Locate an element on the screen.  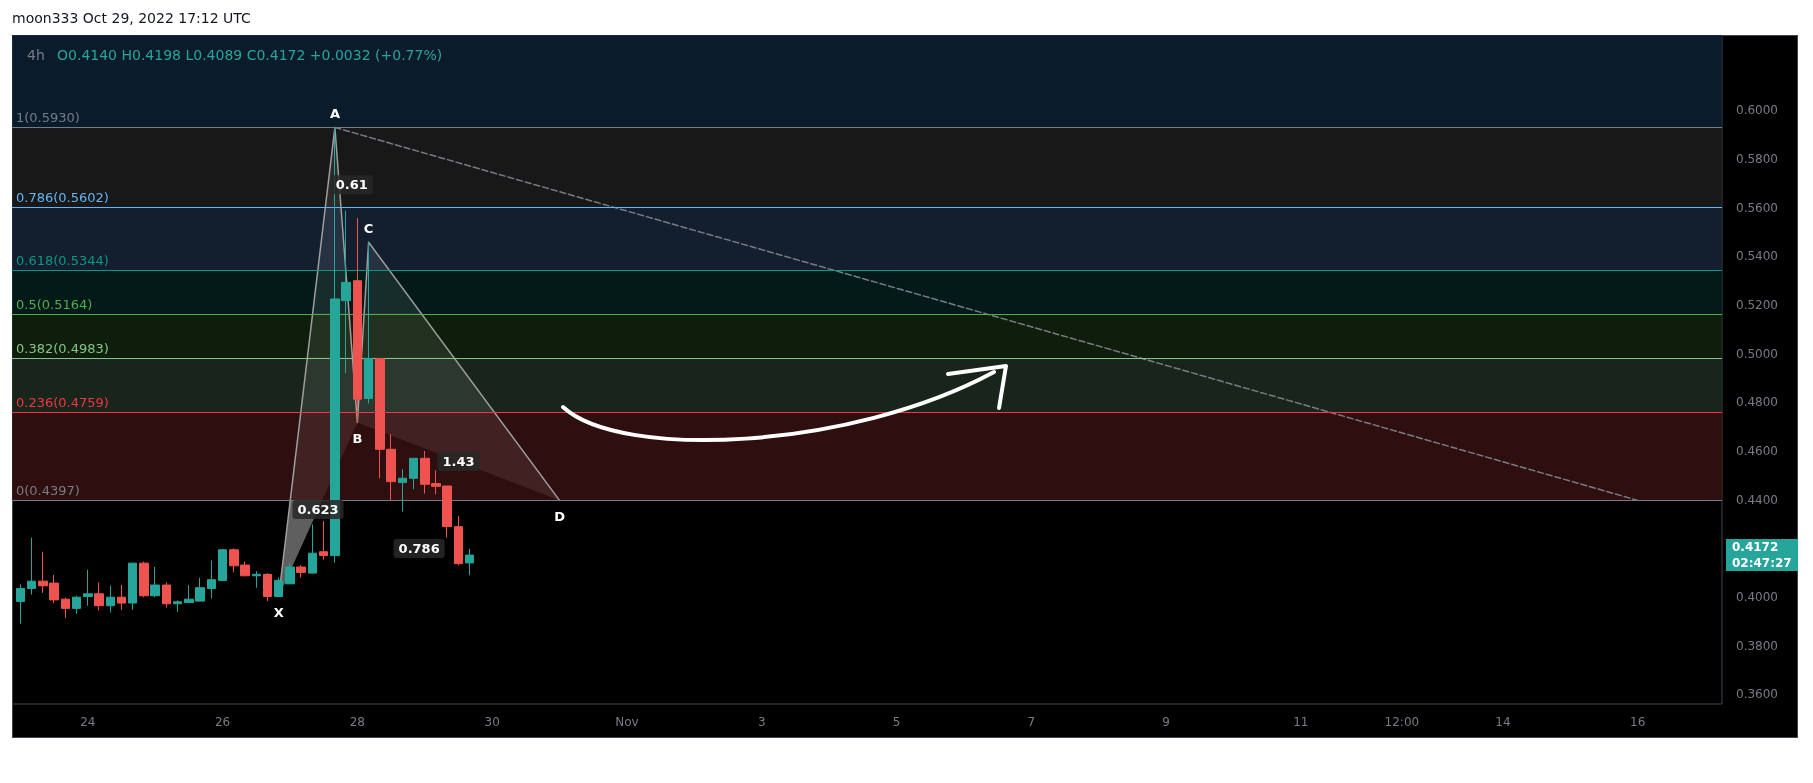
text: O0.4140 H0.4198 L0.4089 C0.4172 +0.0032 (+0.77%) is located at coordinates (250, 55).